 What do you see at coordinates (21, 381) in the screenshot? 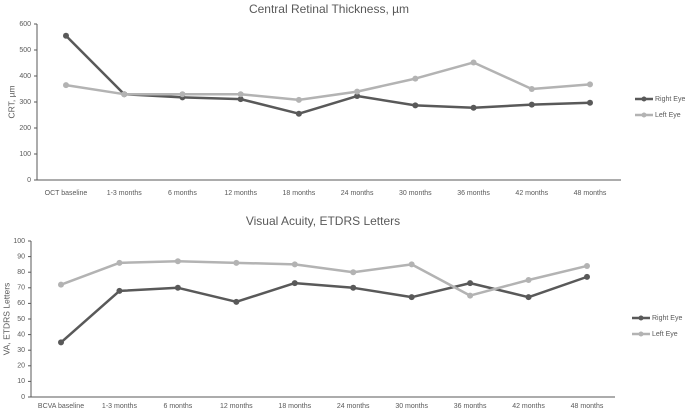
I see `y-tick-label: 10` at bounding box center [21, 381].